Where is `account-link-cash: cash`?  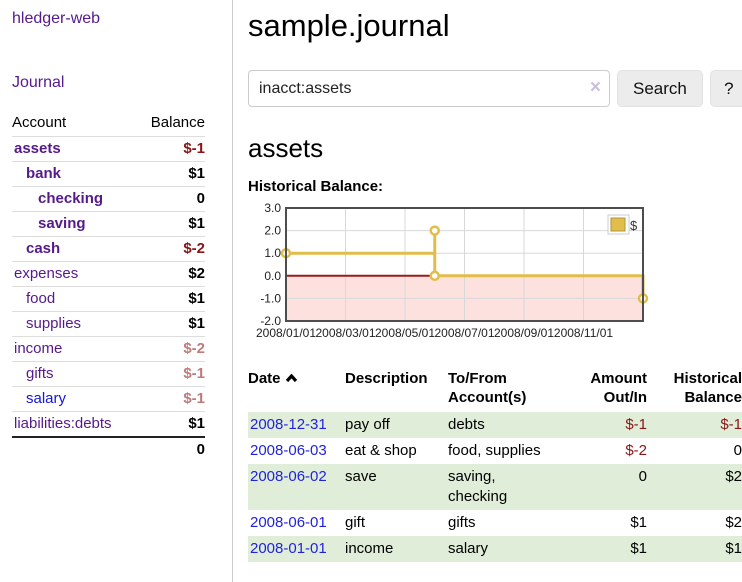
account-link-cash: cash is located at coordinates (43, 248).